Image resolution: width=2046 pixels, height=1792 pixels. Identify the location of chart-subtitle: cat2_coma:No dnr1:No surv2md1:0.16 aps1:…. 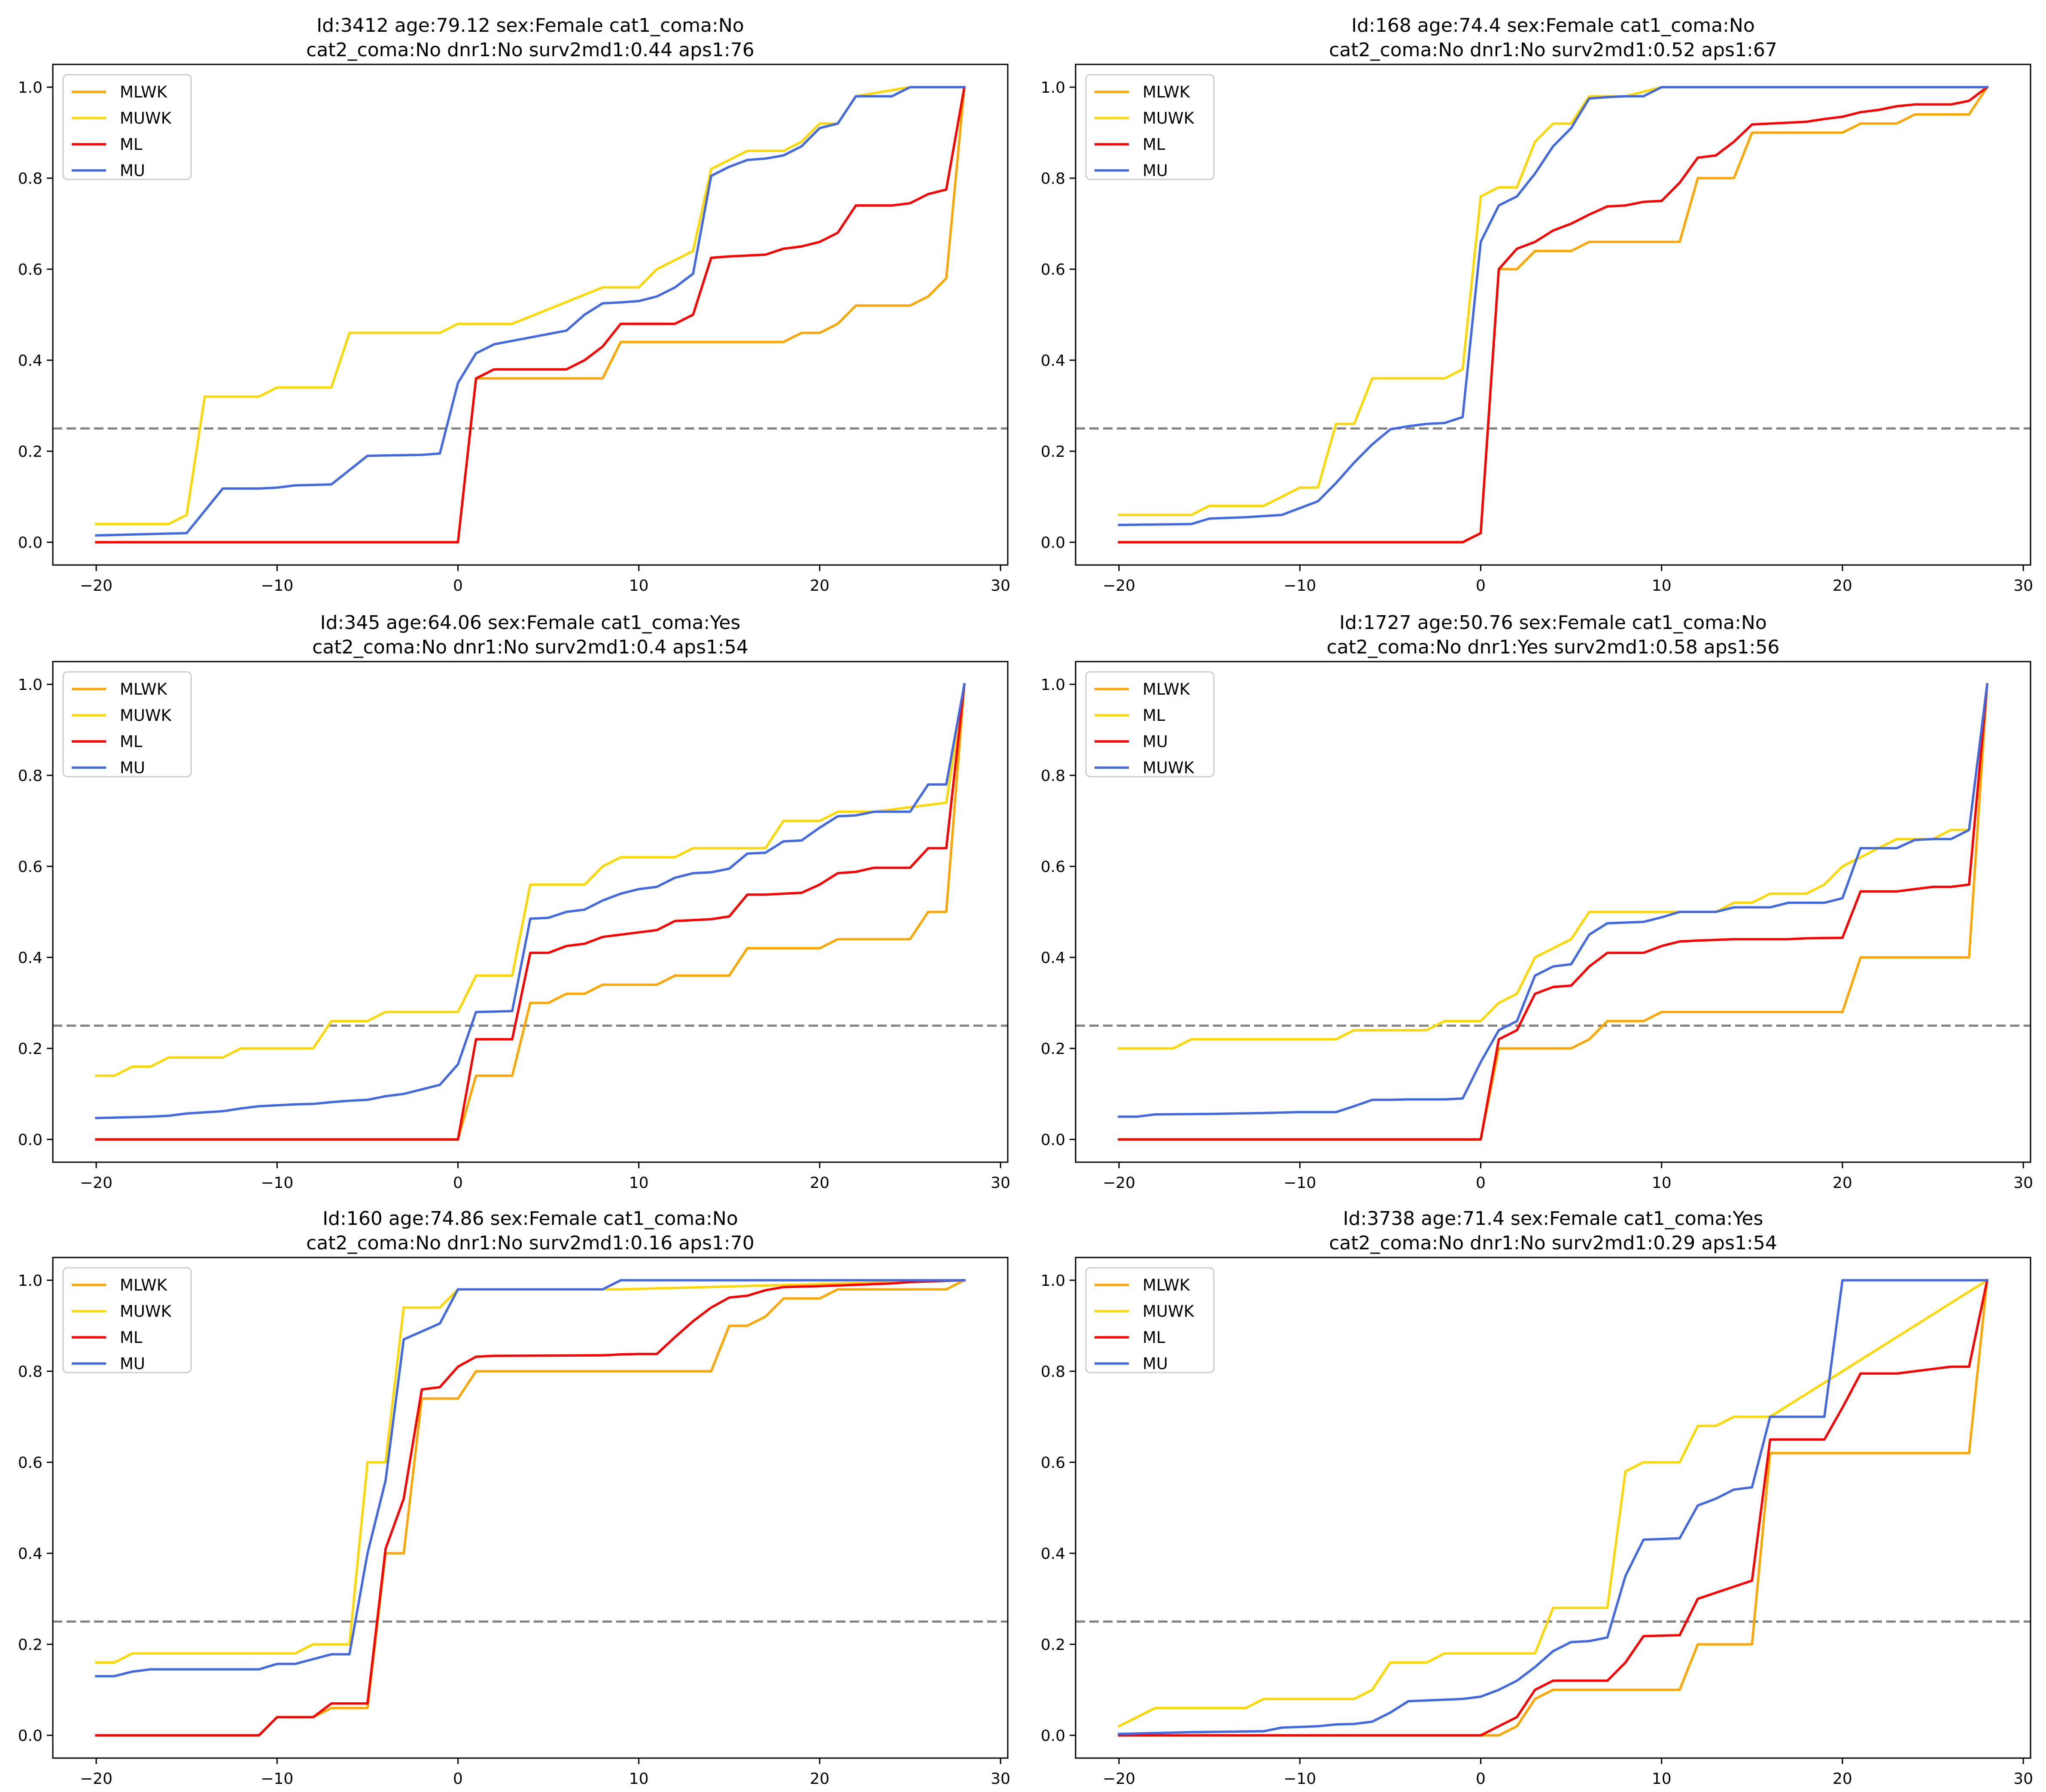
(530, 1243).